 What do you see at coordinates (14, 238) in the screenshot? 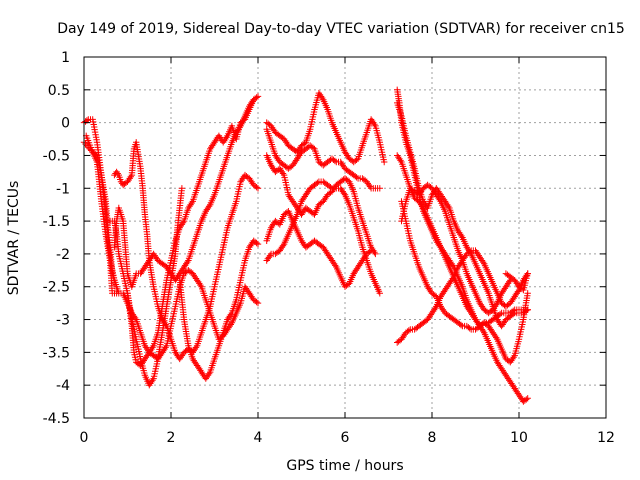
I see `y-axis-title: SDTVAR / TECUs` at bounding box center [14, 238].